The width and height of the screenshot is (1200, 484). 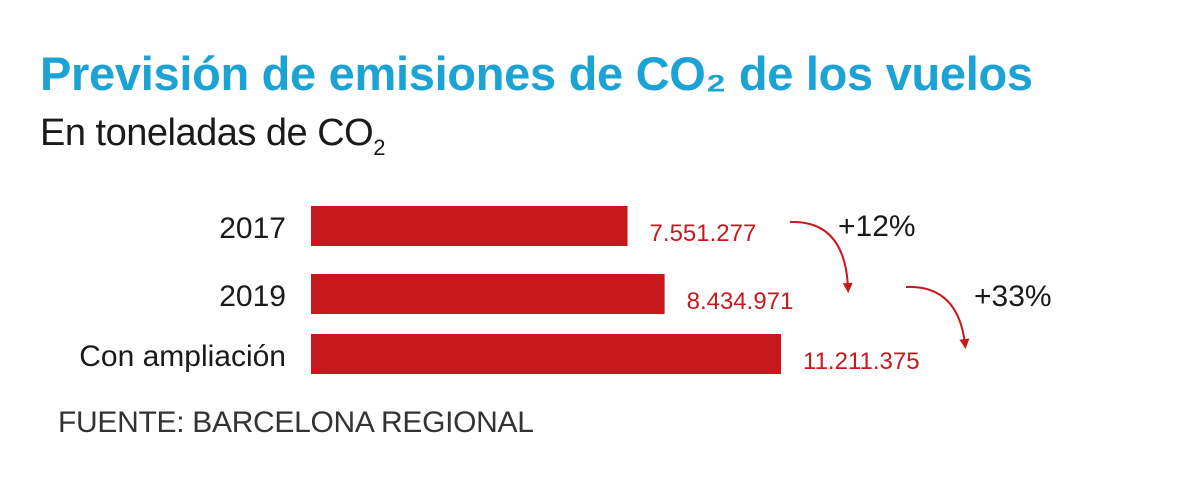 What do you see at coordinates (252, 296) in the screenshot?
I see `category-label-1: 2019` at bounding box center [252, 296].